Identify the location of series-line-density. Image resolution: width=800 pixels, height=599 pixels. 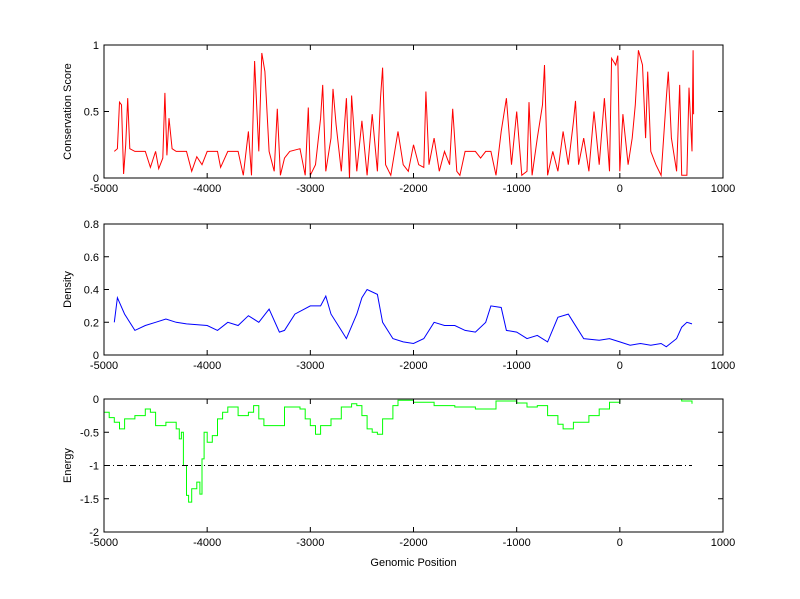
(403, 318).